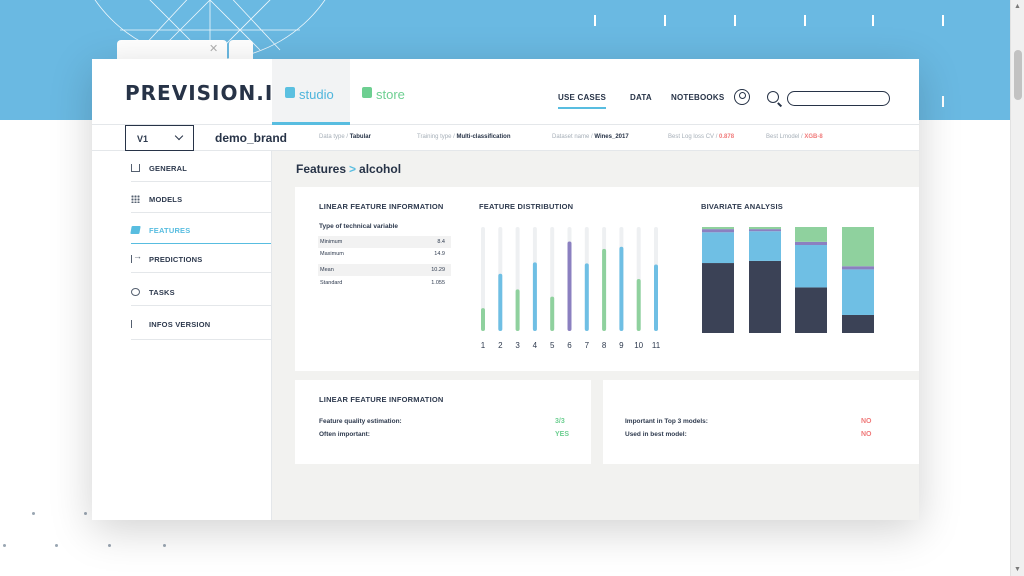  I want to click on sidebar-item-tasks: TASKS, so click(201, 290).